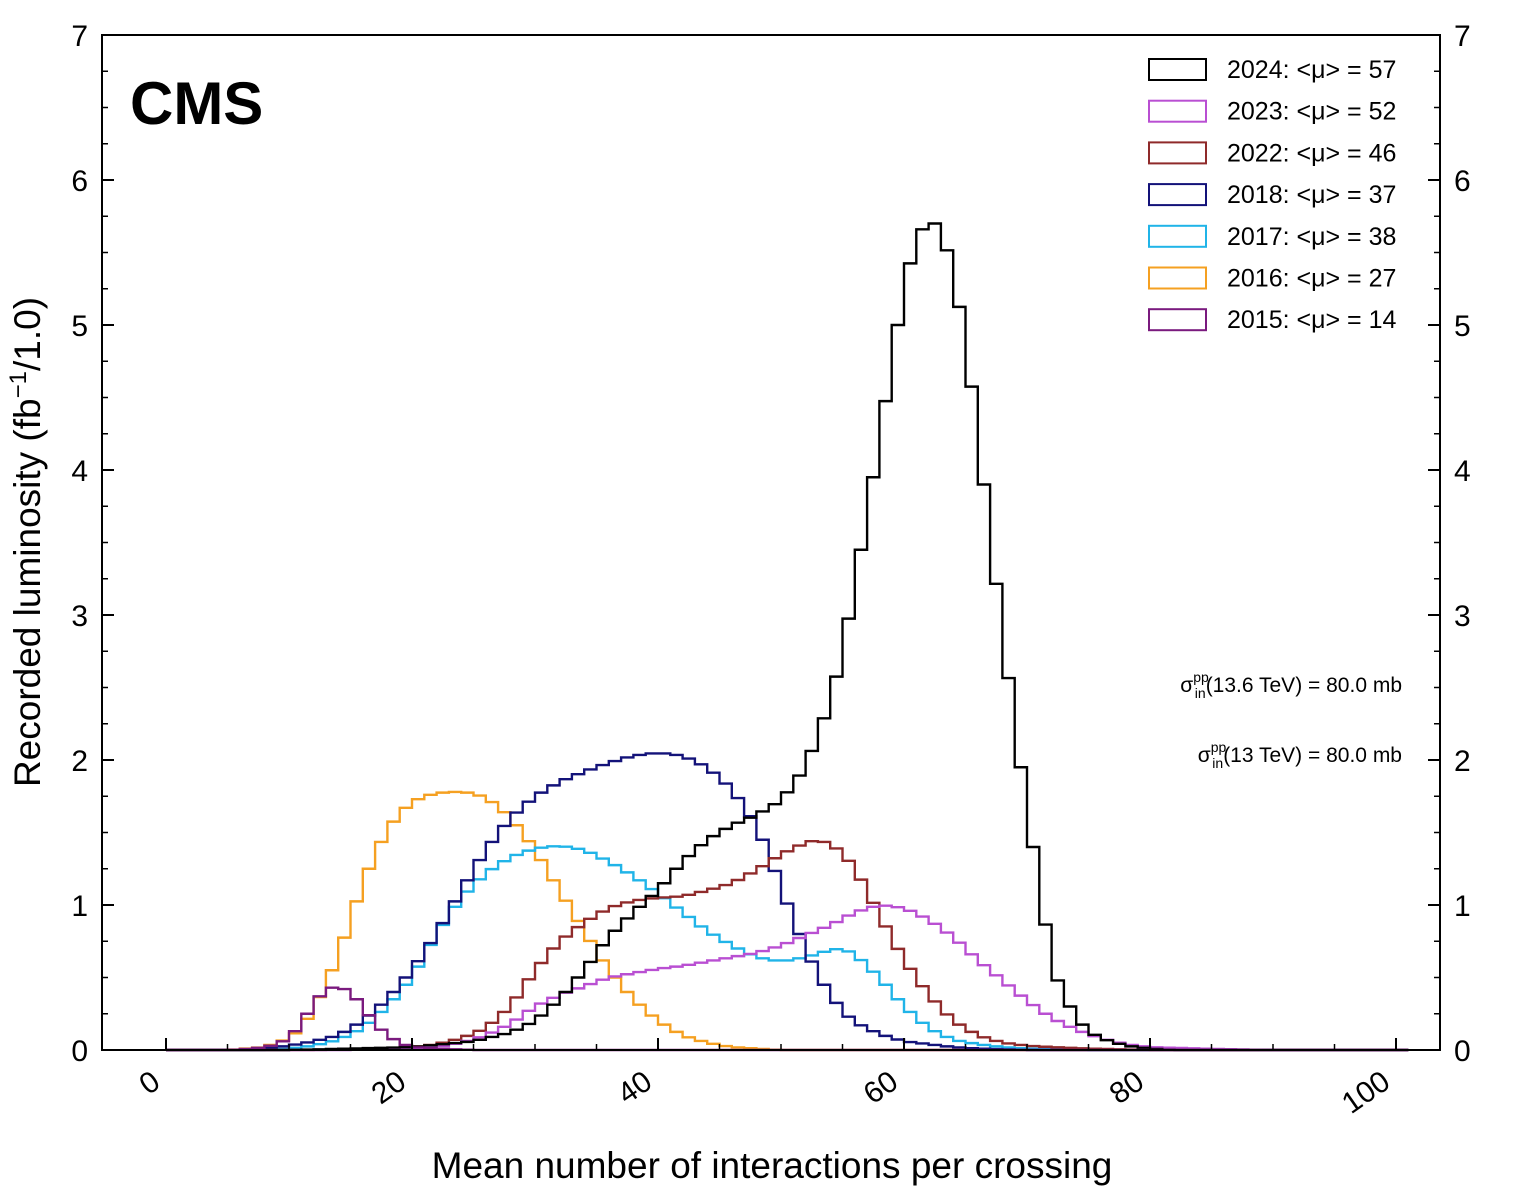  I want to click on y-tick-label-right: 3, so click(1462, 616).